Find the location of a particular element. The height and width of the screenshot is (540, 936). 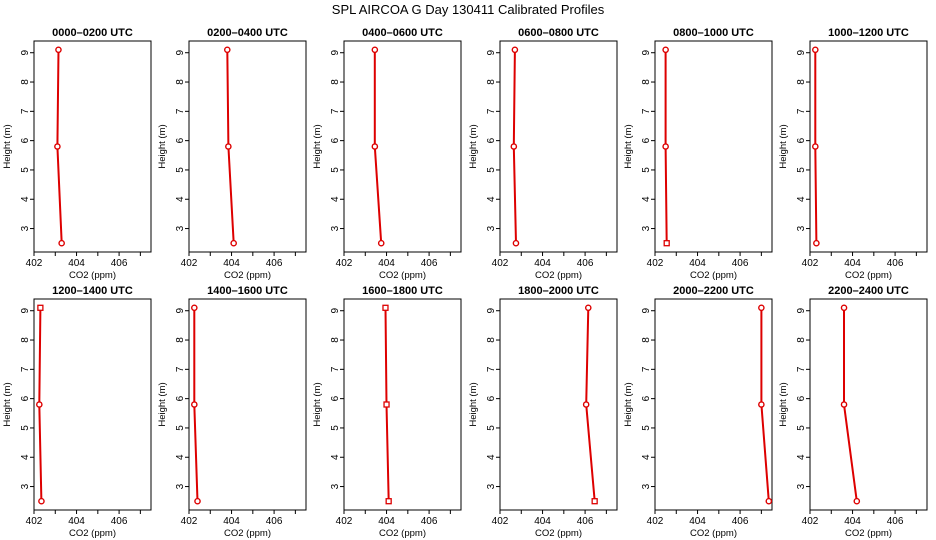

panel-title: 0400–0600 UTC is located at coordinates (402, 33).